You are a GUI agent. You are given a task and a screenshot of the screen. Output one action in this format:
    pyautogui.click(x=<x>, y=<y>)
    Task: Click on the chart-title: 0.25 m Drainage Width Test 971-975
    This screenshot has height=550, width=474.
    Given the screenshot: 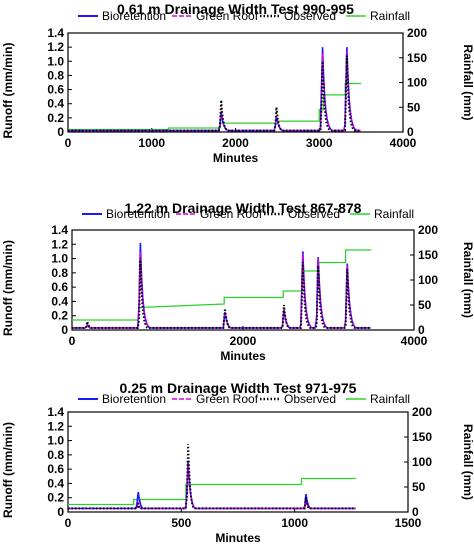 What is the action you would take?
    pyautogui.click(x=238, y=388)
    